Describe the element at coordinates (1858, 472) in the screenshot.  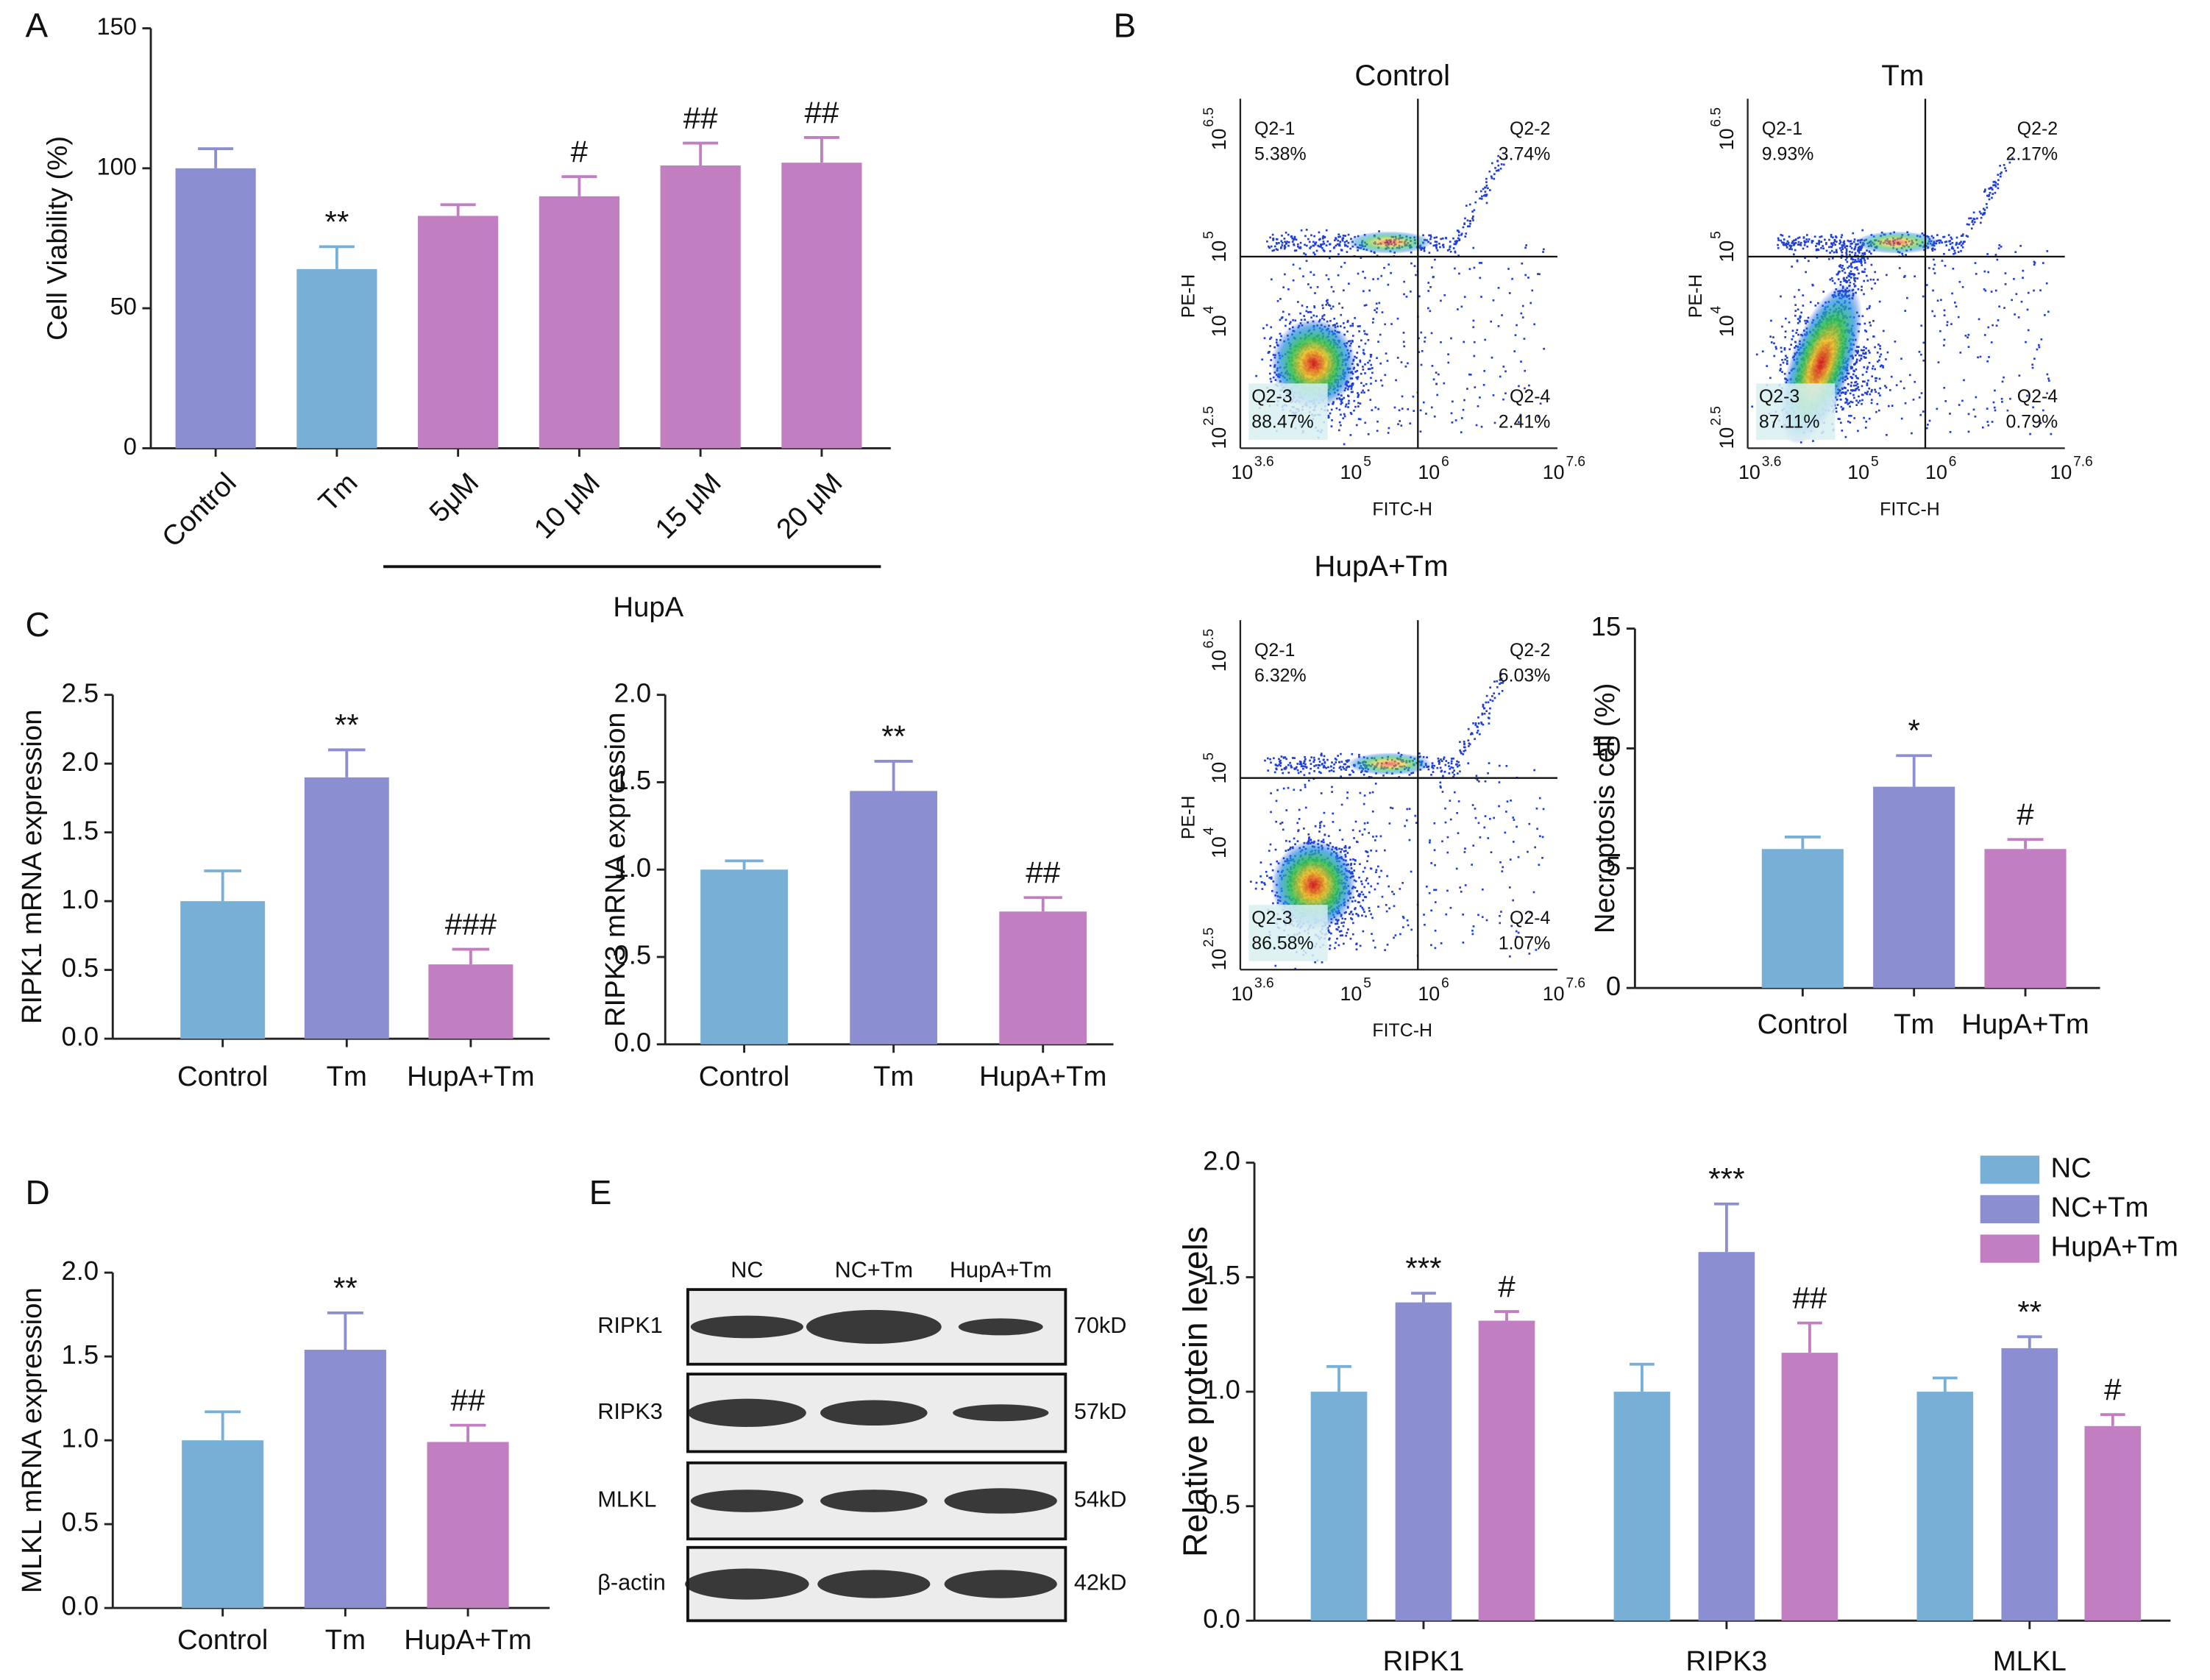
I see `flow-x-tick-base: 10` at that location.